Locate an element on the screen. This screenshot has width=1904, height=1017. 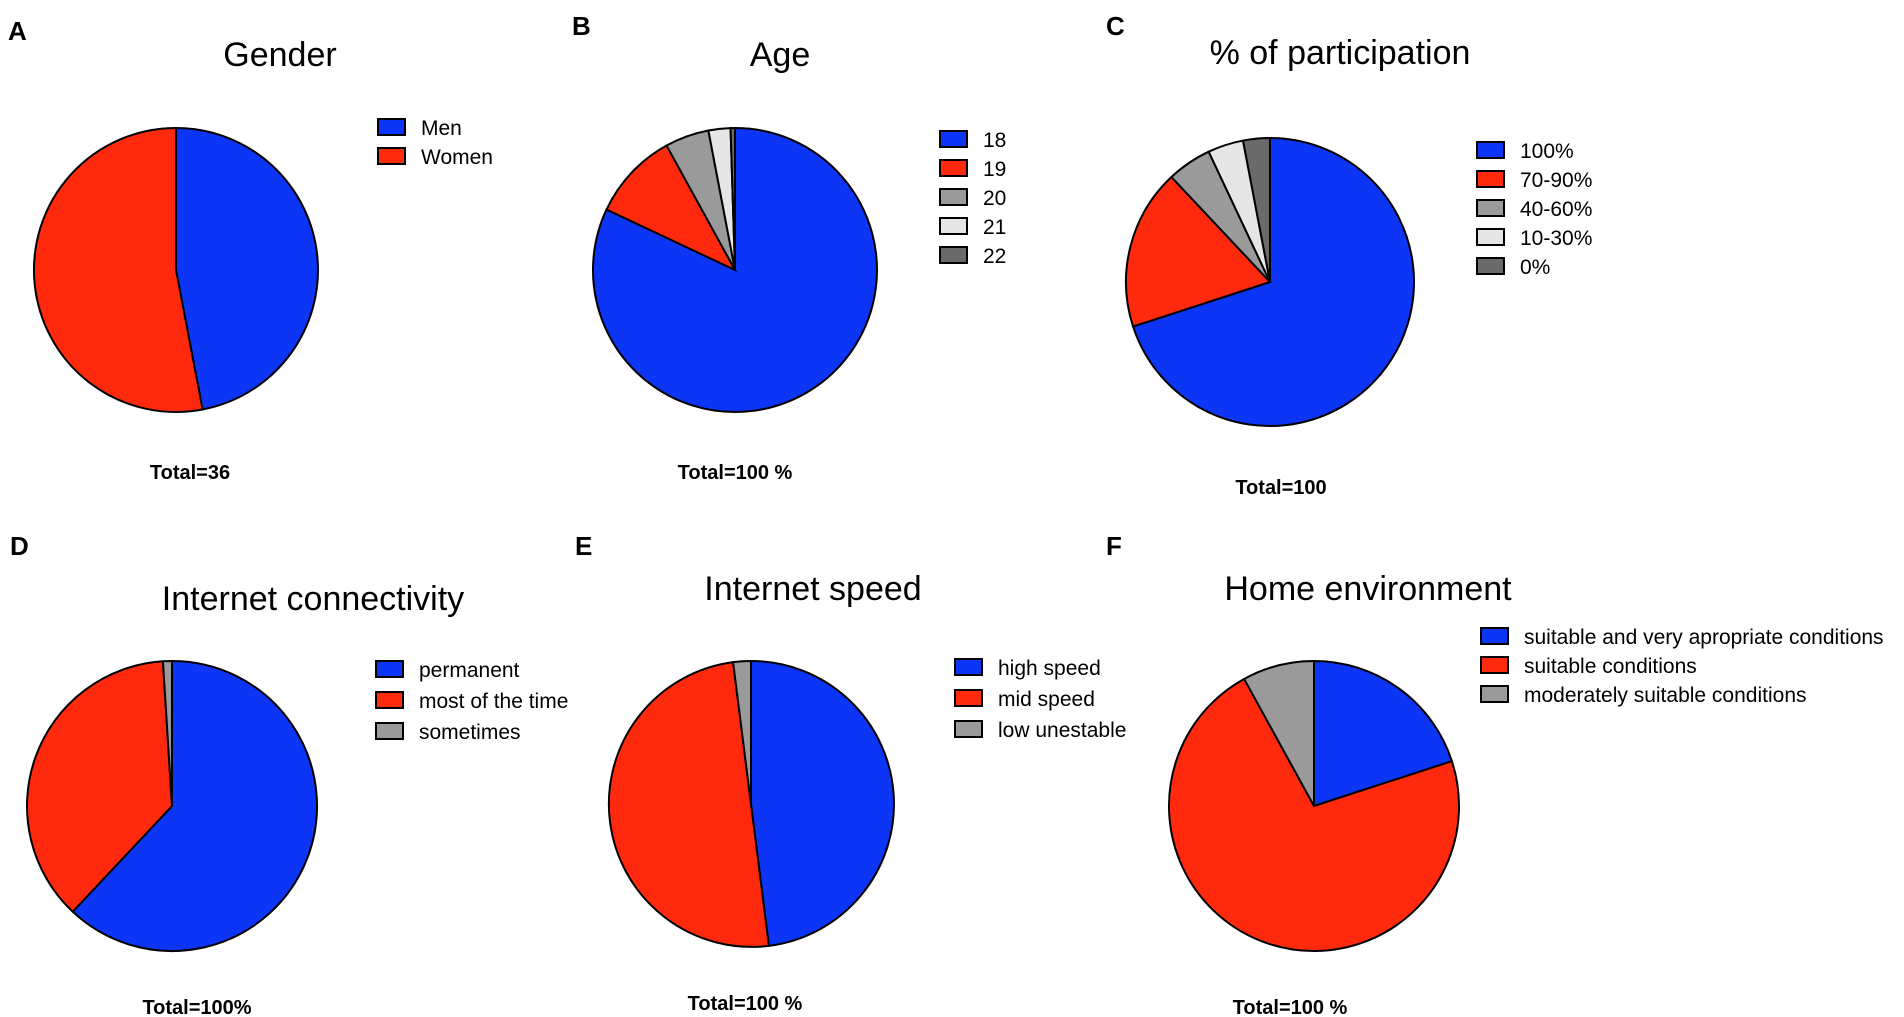
legend-item-100pct: 100% is located at coordinates (1525, 151).